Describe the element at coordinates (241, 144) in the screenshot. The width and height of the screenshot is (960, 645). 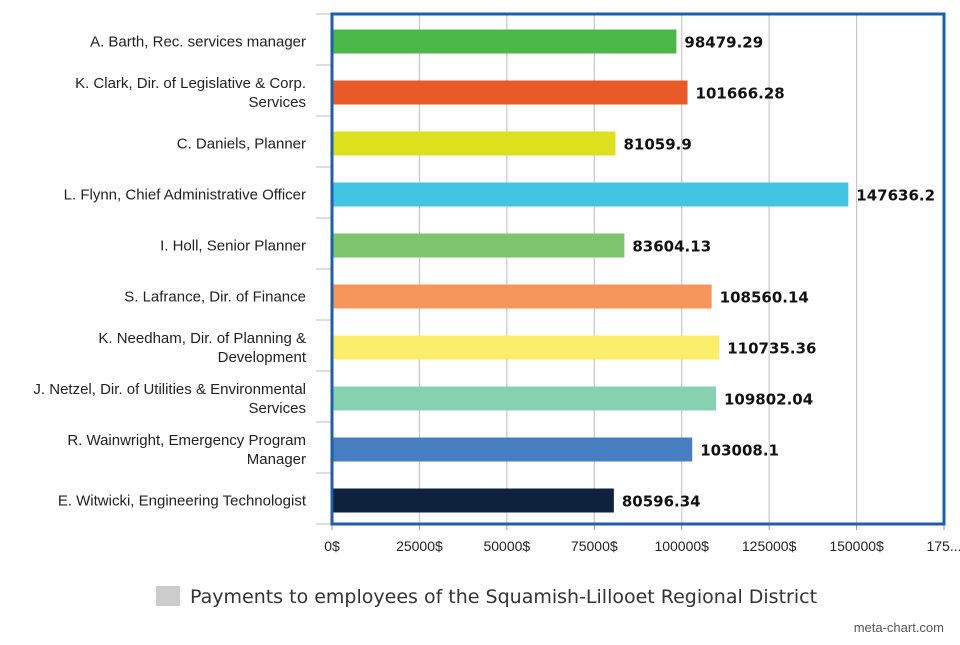
I see `category-label: C. Daniels, Planner` at that location.